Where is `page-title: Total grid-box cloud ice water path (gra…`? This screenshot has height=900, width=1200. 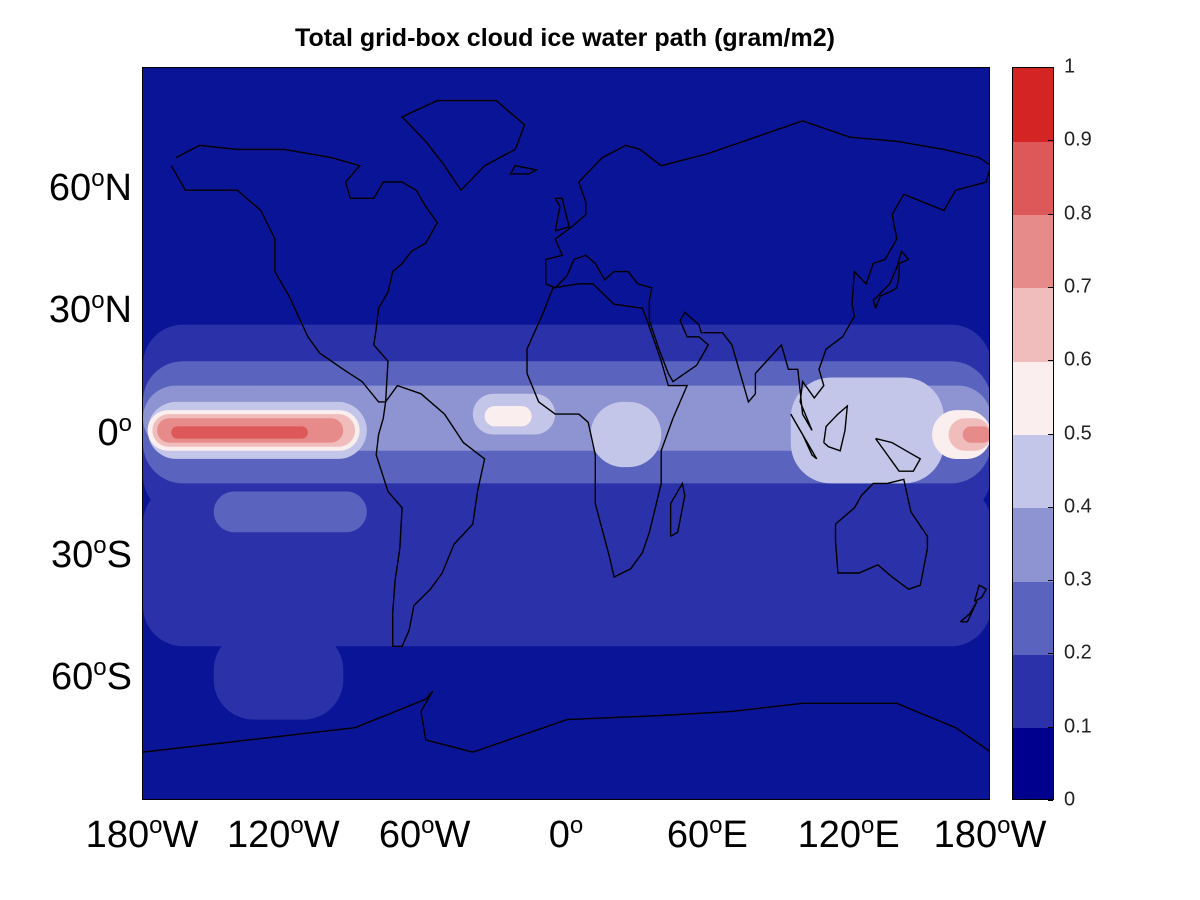
page-title: Total grid-box cloud ice water path (gra… is located at coordinates (565, 38).